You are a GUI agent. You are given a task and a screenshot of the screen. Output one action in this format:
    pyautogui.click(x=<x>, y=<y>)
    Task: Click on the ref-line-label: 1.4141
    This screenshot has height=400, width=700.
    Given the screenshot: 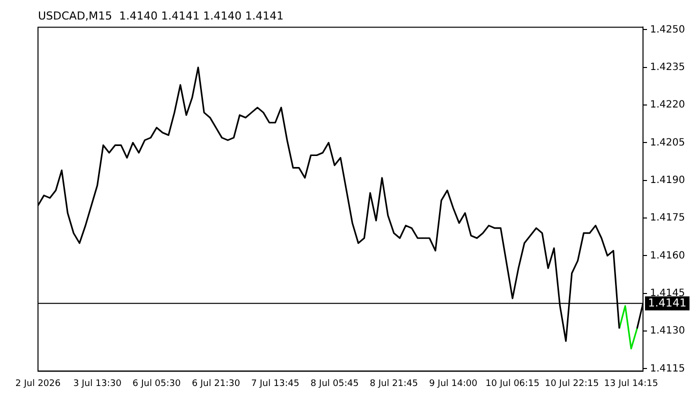 What is the action you would take?
    pyautogui.click(x=667, y=303)
    